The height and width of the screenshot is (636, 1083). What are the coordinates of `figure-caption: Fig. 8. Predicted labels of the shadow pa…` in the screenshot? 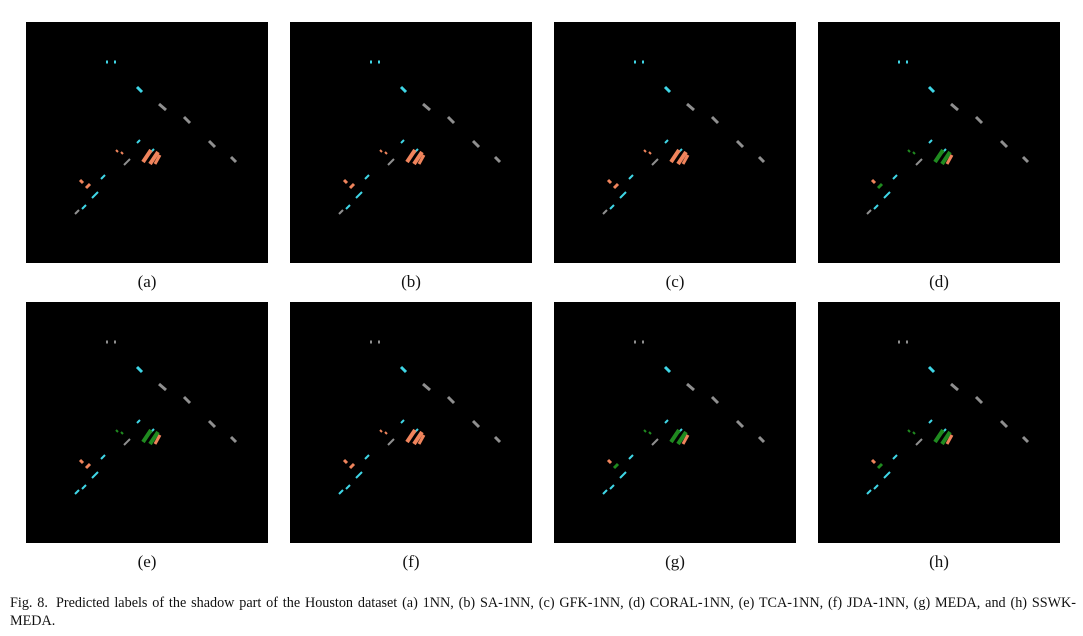 It's located at (543, 612).